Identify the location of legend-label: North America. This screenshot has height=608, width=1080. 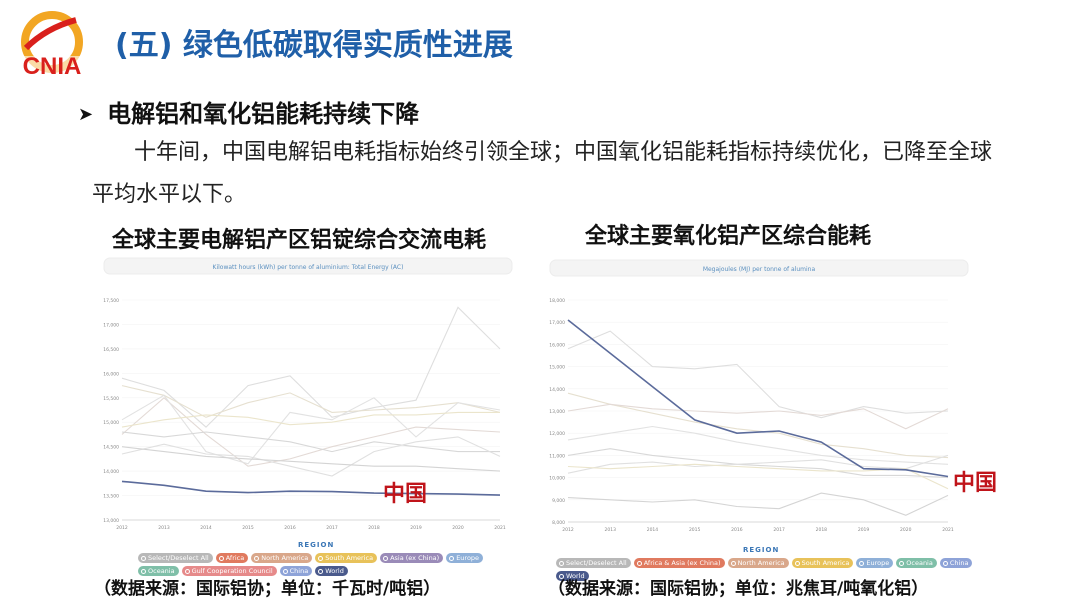
(285, 558).